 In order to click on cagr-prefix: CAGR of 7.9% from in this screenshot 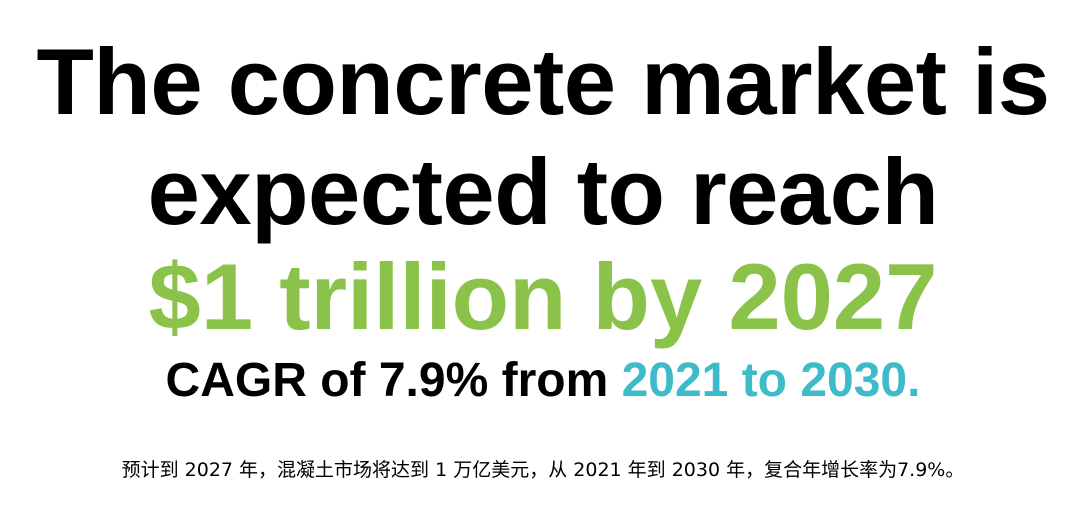, I will do `click(393, 380)`.